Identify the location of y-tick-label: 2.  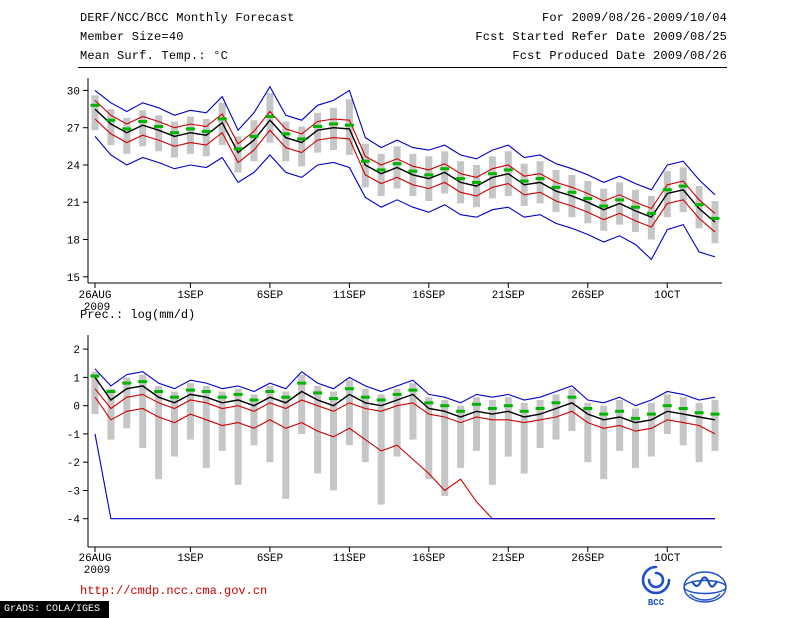
(76, 351).